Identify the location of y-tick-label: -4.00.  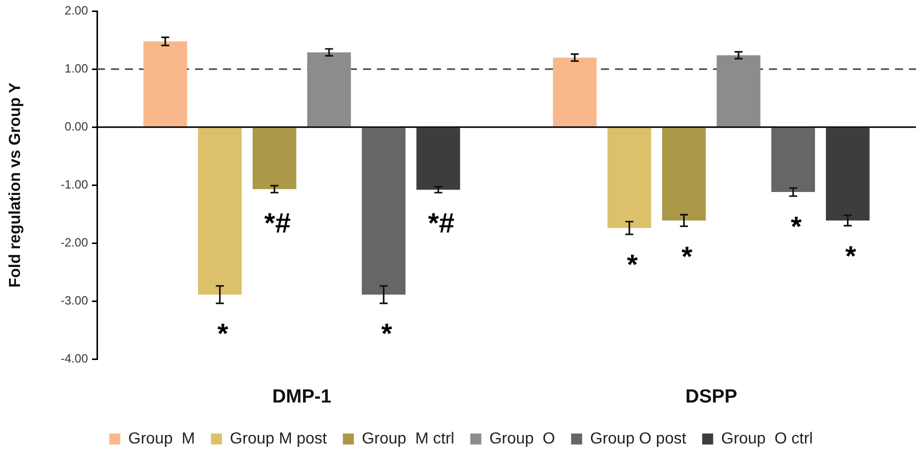
(74, 358).